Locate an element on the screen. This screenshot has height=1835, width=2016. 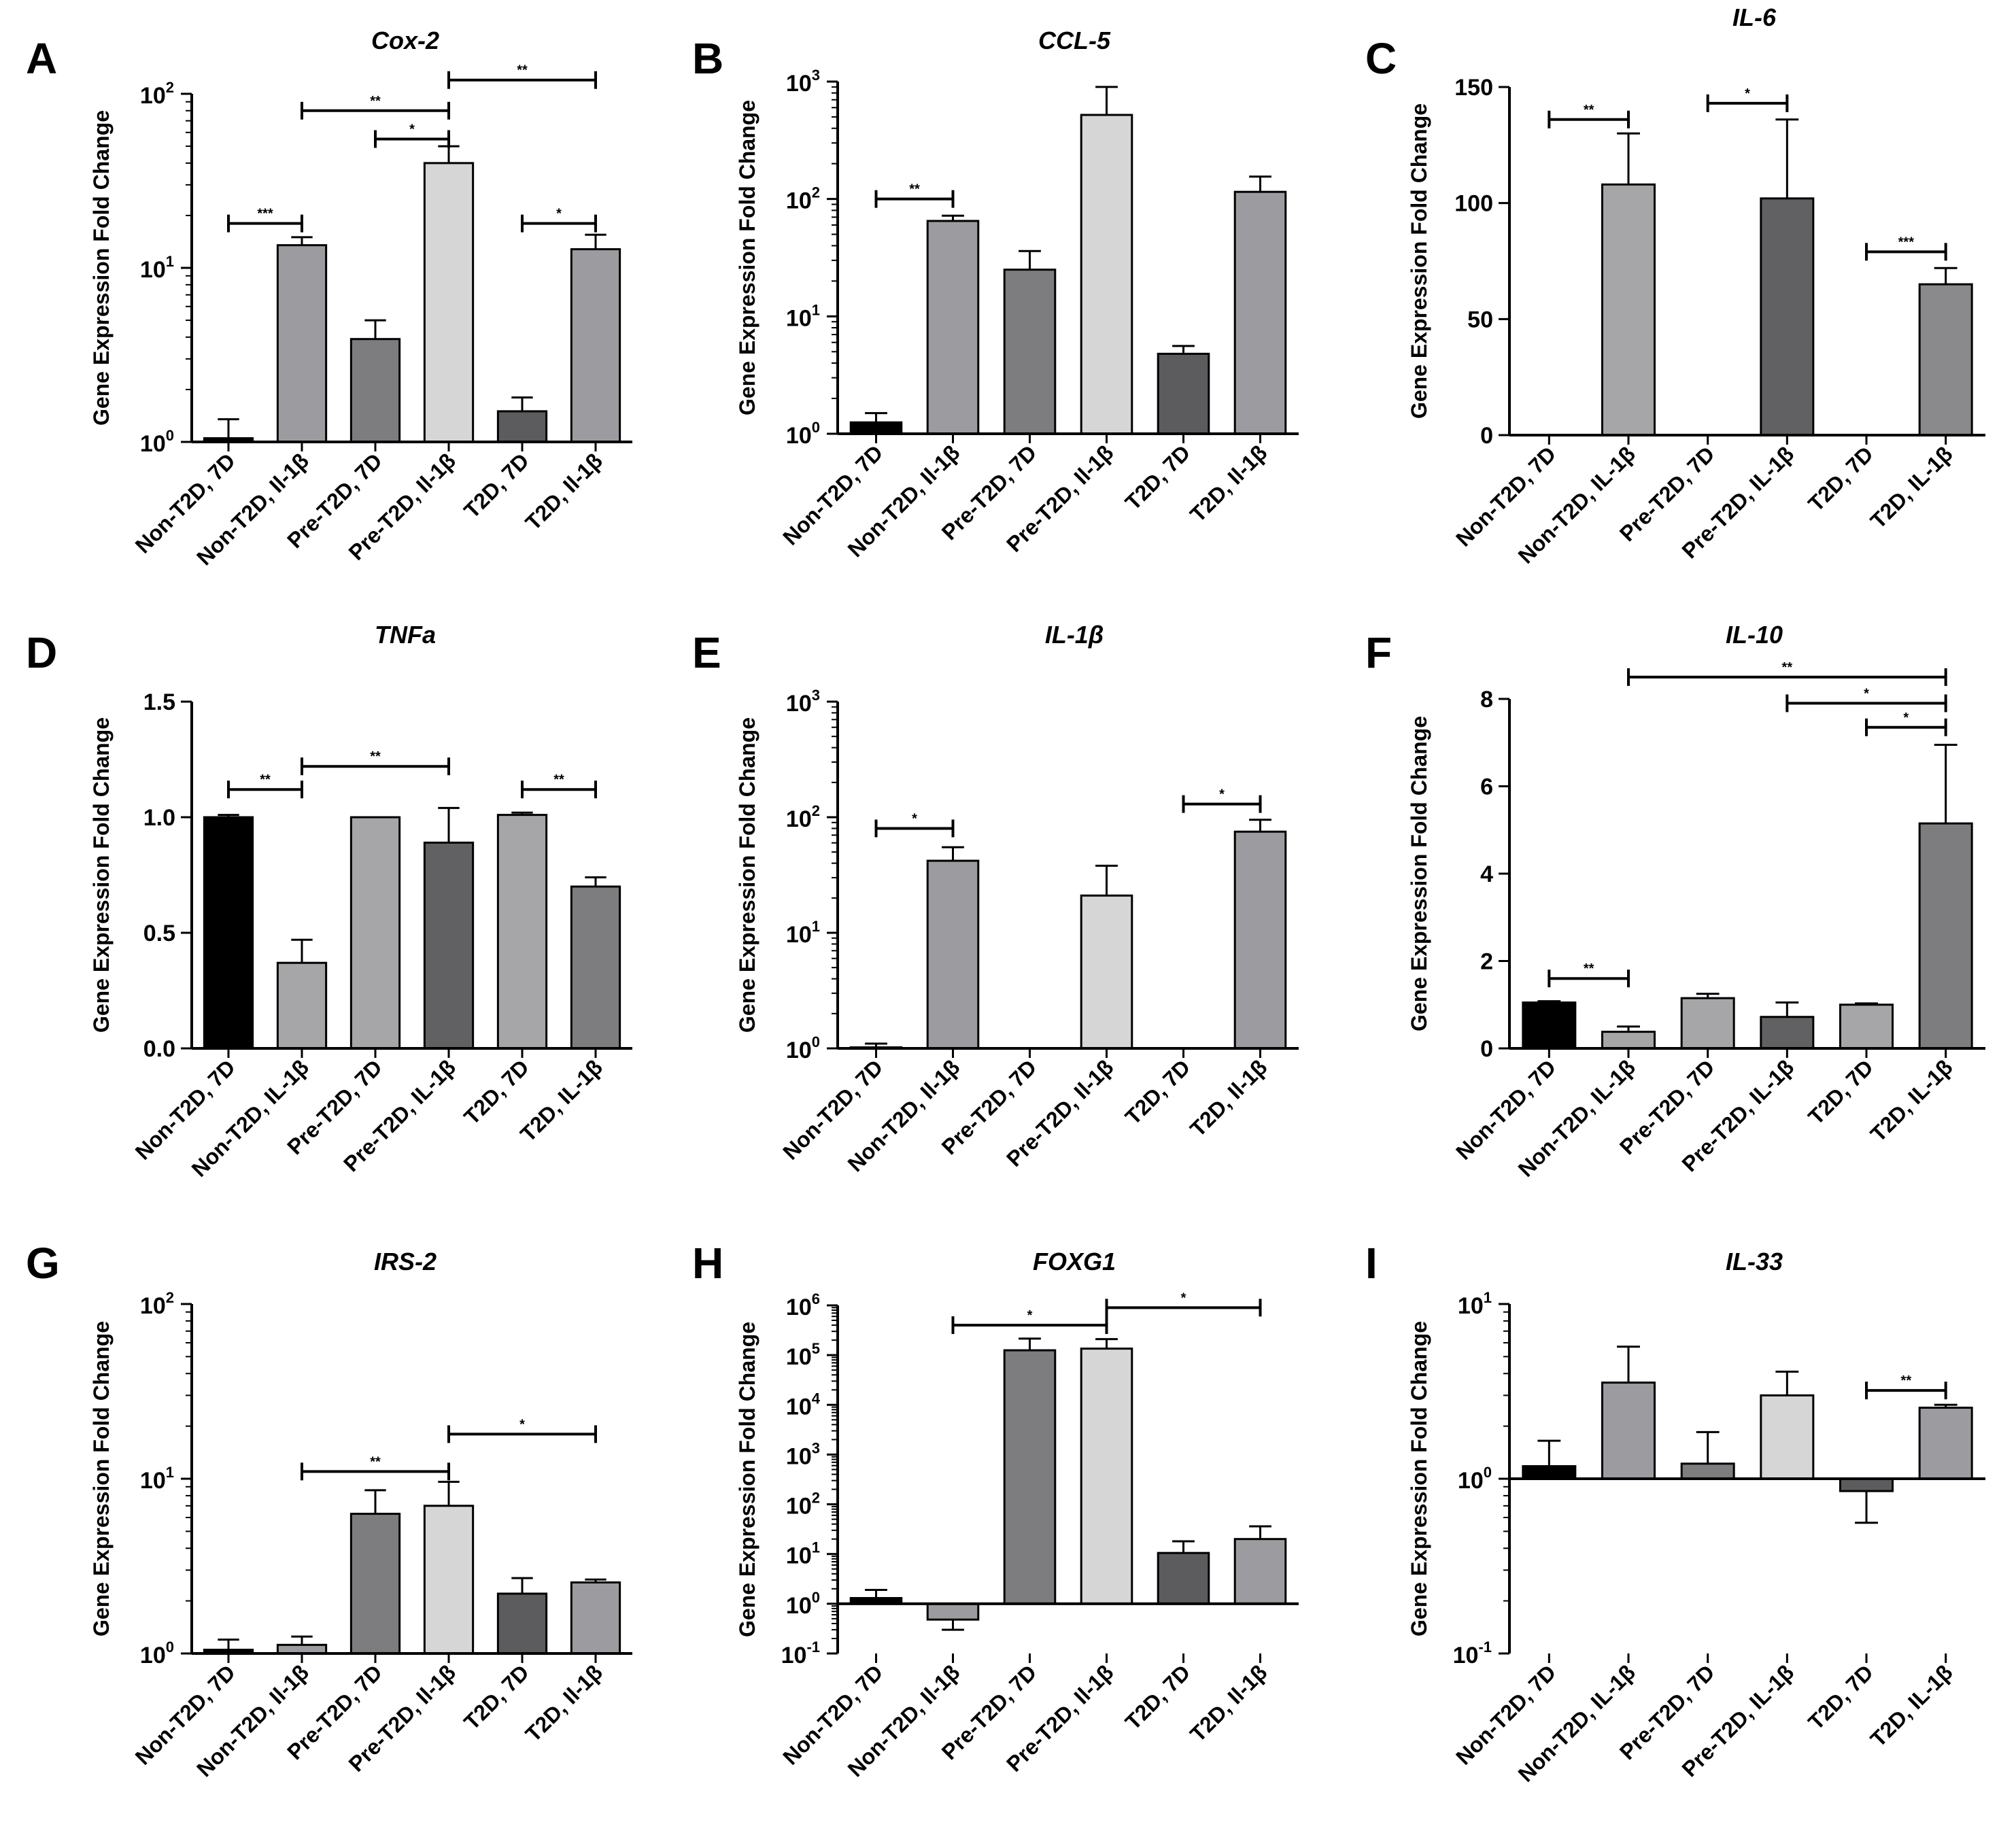
chart-title: CCL-5 is located at coordinates (1074, 40).